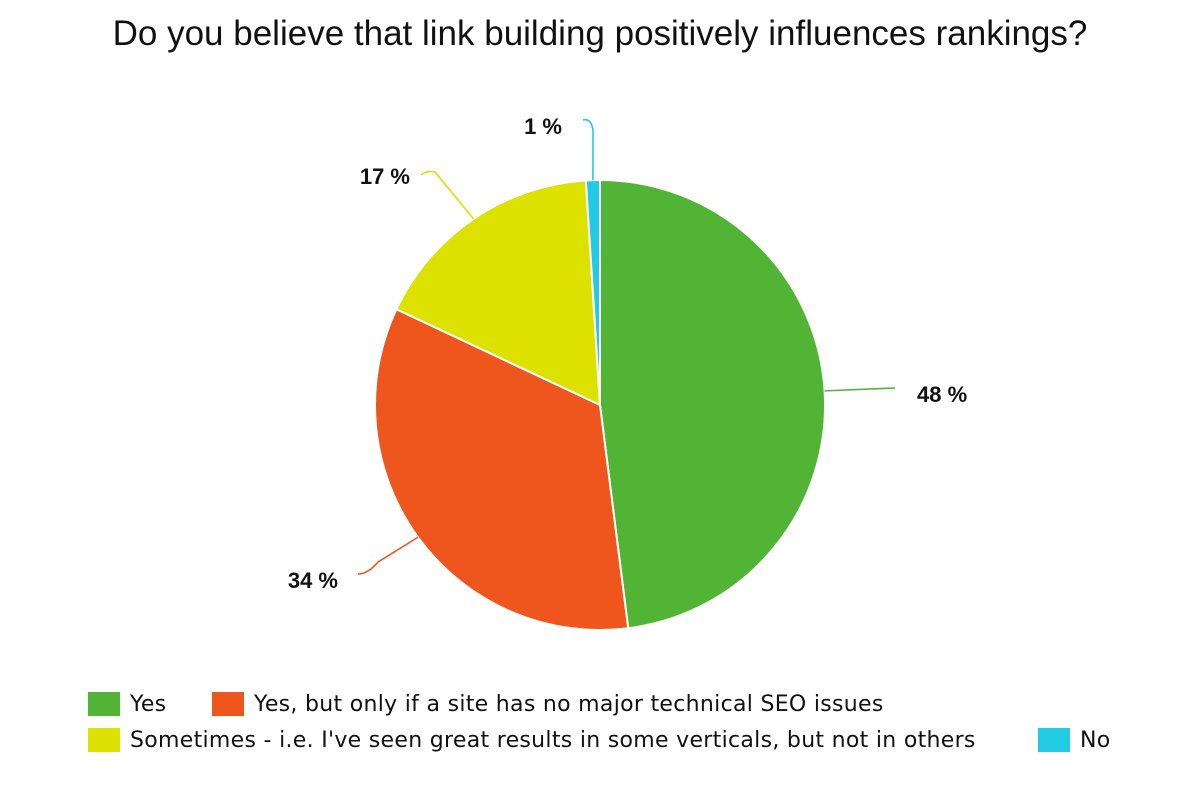 The image size is (1200, 800). I want to click on pie-slice-yes, so click(712, 404).